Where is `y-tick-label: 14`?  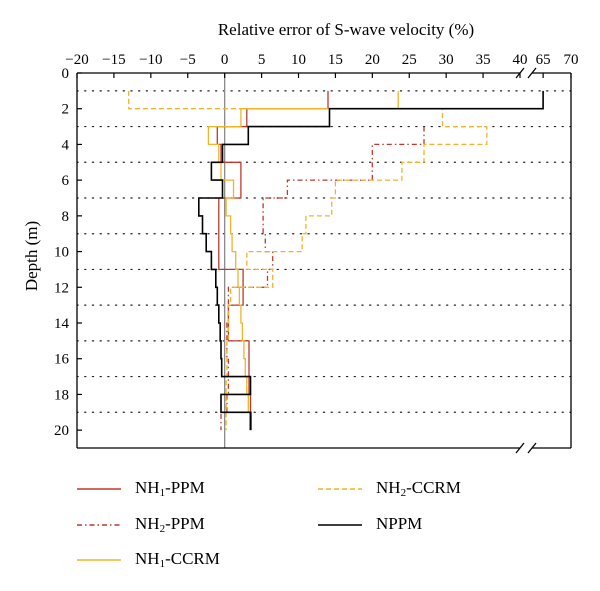
y-tick-label: 14 is located at coordinates (62, 324).